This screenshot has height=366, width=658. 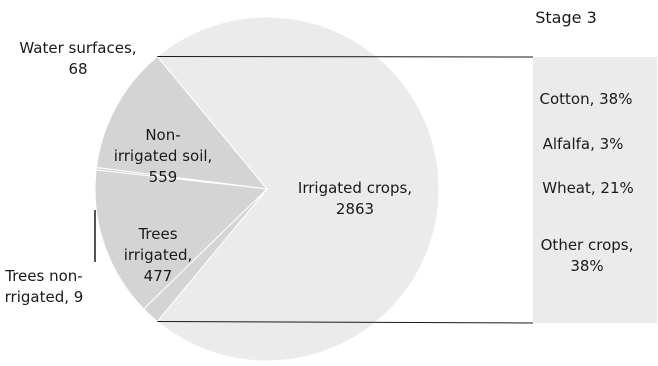 I want to click on breakdown-label-other-crops: Other crops, 38%, so click(x=587, y=255).